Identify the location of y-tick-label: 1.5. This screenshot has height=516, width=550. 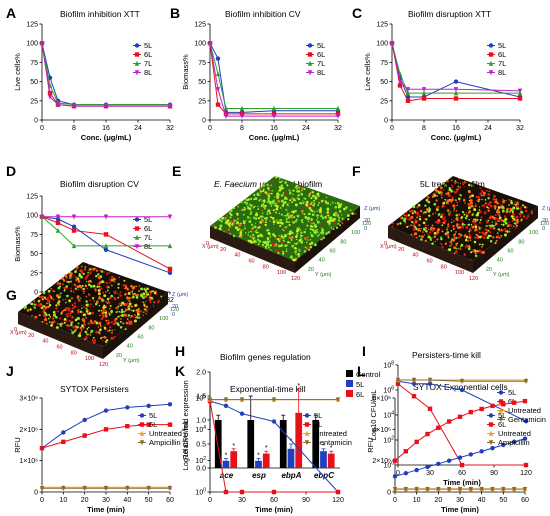
(201, 397).